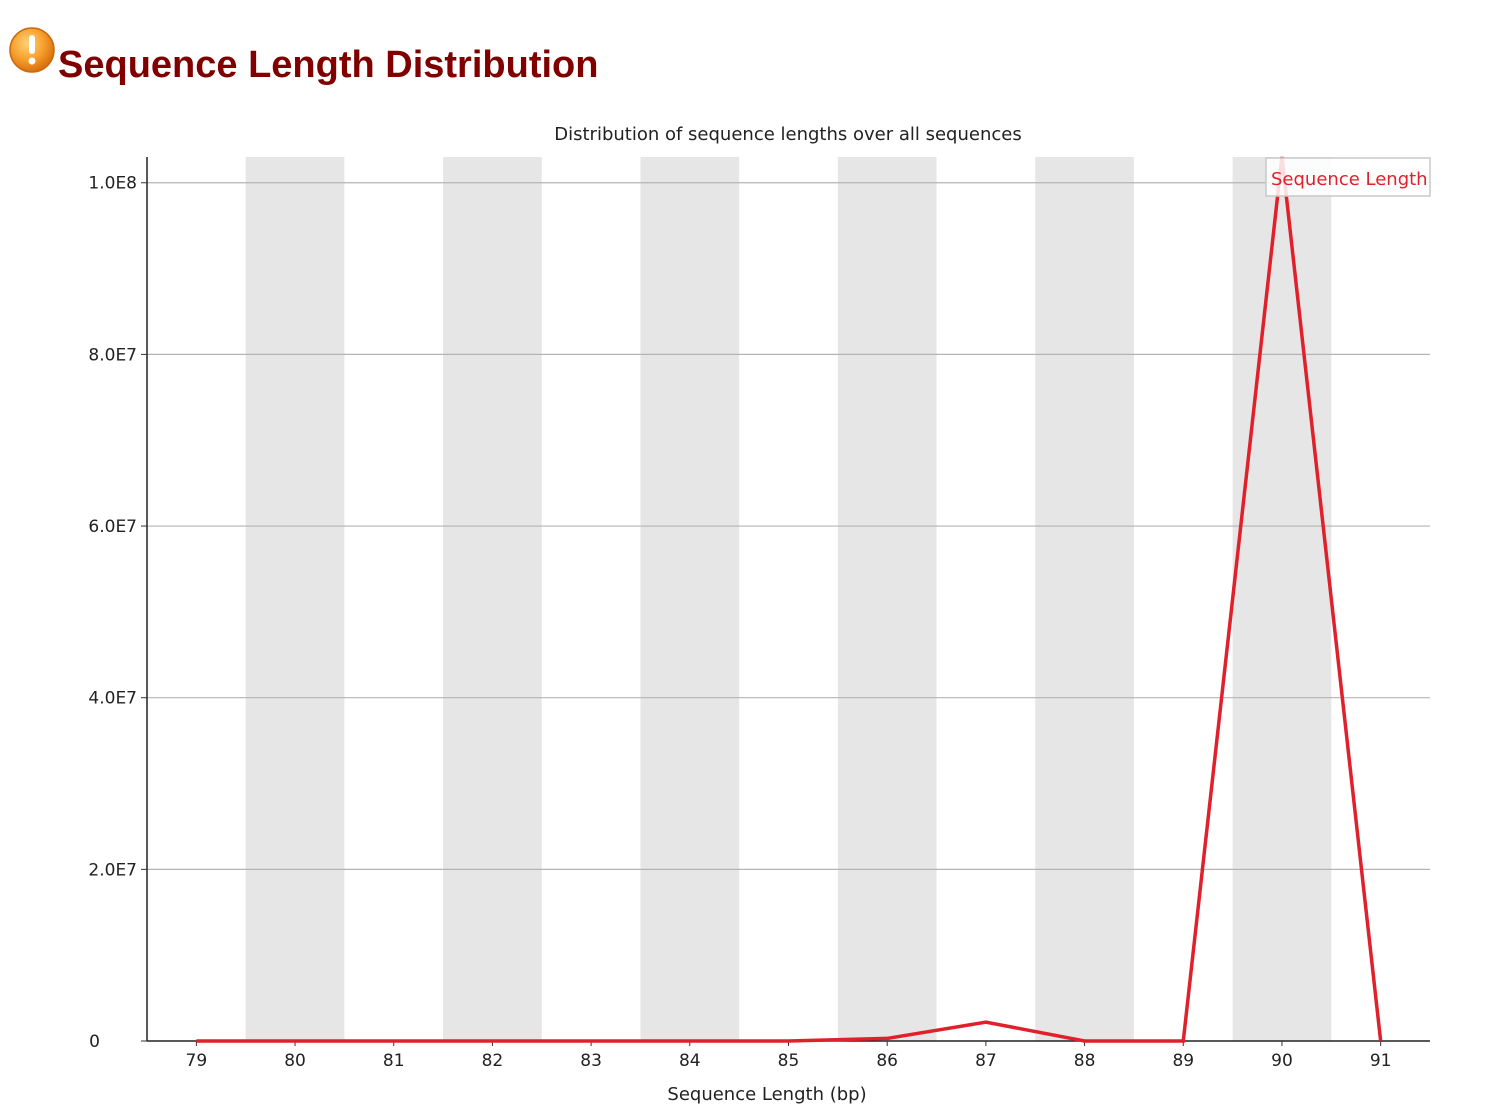  I want to click on page-header: Sequence Length Distribution, so click(303, 57).